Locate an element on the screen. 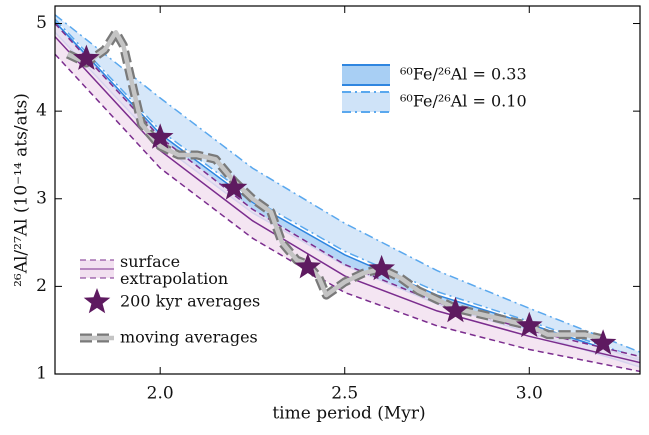  x-tick-label: 3.0 is located at coordinates (529, 394).